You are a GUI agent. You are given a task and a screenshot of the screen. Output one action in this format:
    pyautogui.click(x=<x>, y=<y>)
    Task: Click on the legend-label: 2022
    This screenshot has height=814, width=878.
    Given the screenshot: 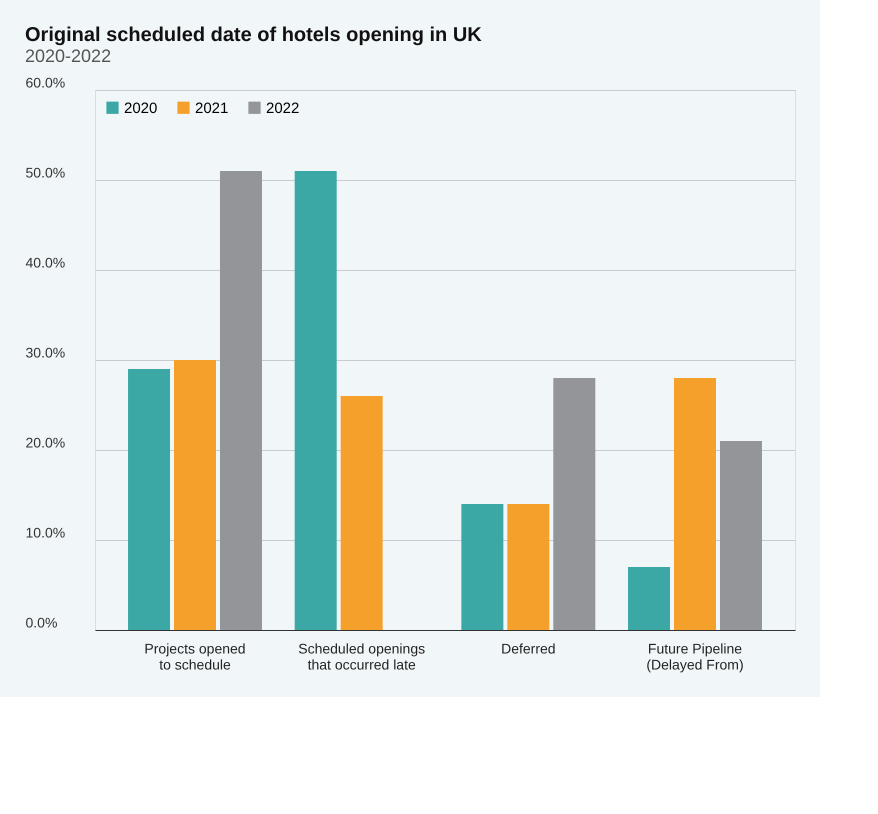 What is the action you would take?
    pyautogui.click(x=283, y=108)
    